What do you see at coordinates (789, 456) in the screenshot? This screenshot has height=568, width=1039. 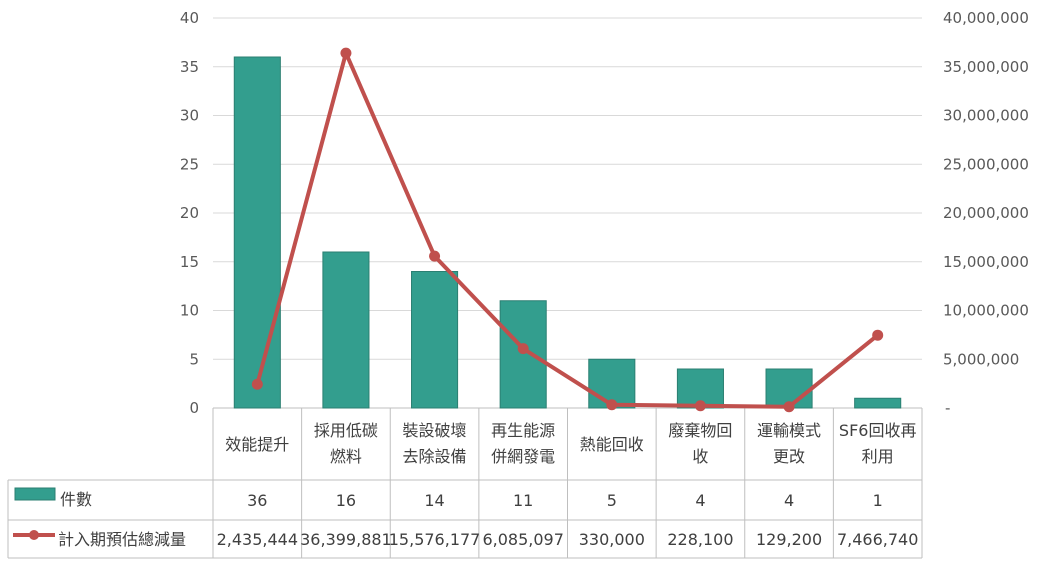 I see `category-label: 更改` at bounding box center [789, 456].